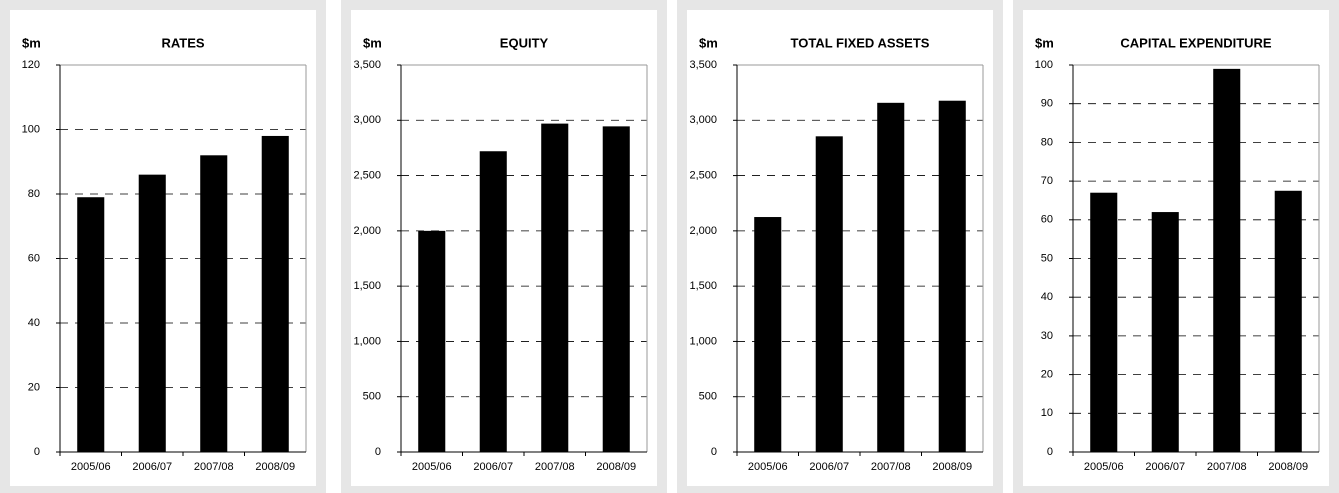 This screenshot has height=493, width=1339. I want to click on y-tick-label: 90, so click(1047, 104).